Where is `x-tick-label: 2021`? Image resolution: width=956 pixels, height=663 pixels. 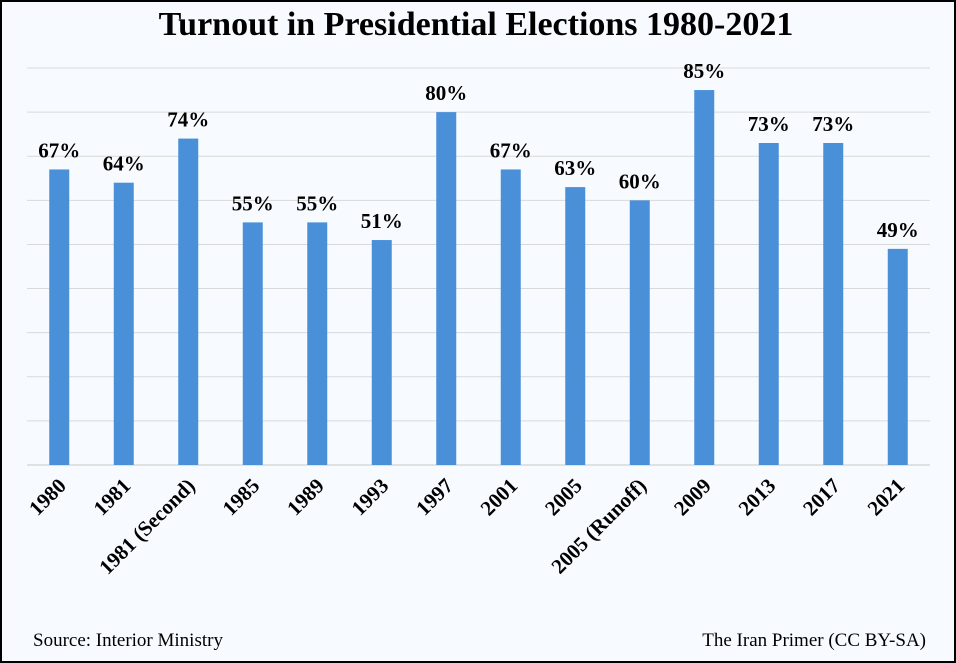 x-tick-label: 2021 is located at coordinates (886, 497).